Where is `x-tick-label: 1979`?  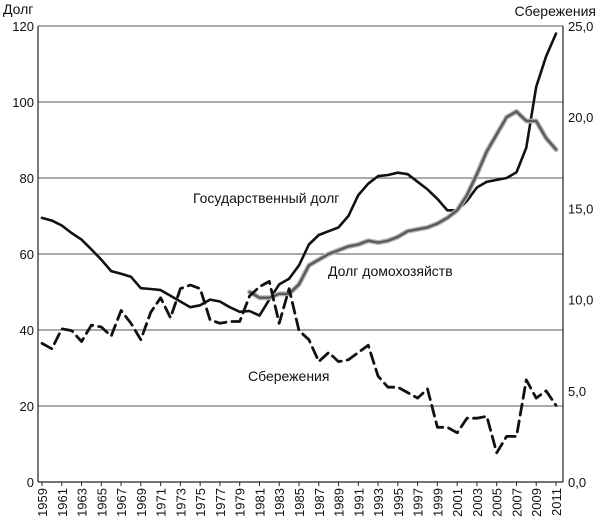 x-tick-label: 1979 is located at coordinates (240, 502).